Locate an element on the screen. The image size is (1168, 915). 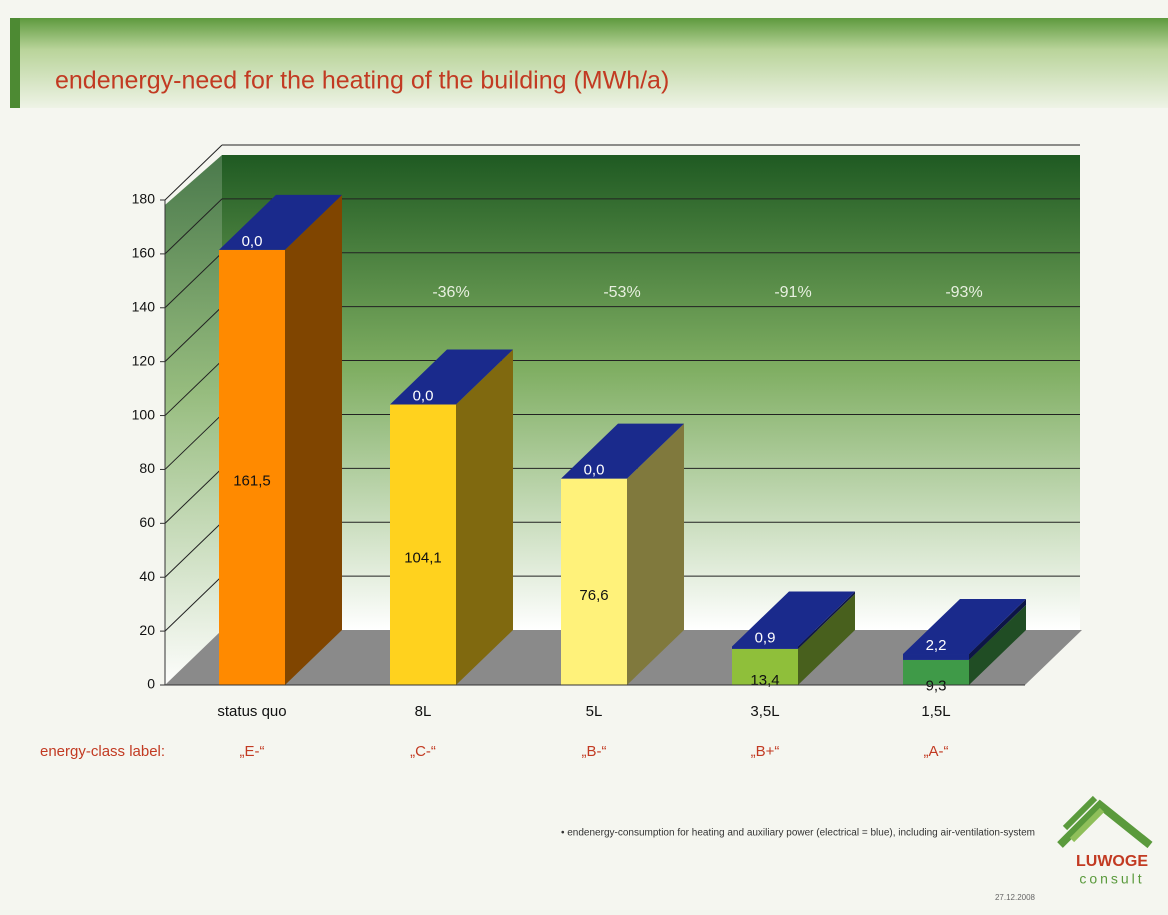
annotation: -53% is located at coordinates (621, 292).